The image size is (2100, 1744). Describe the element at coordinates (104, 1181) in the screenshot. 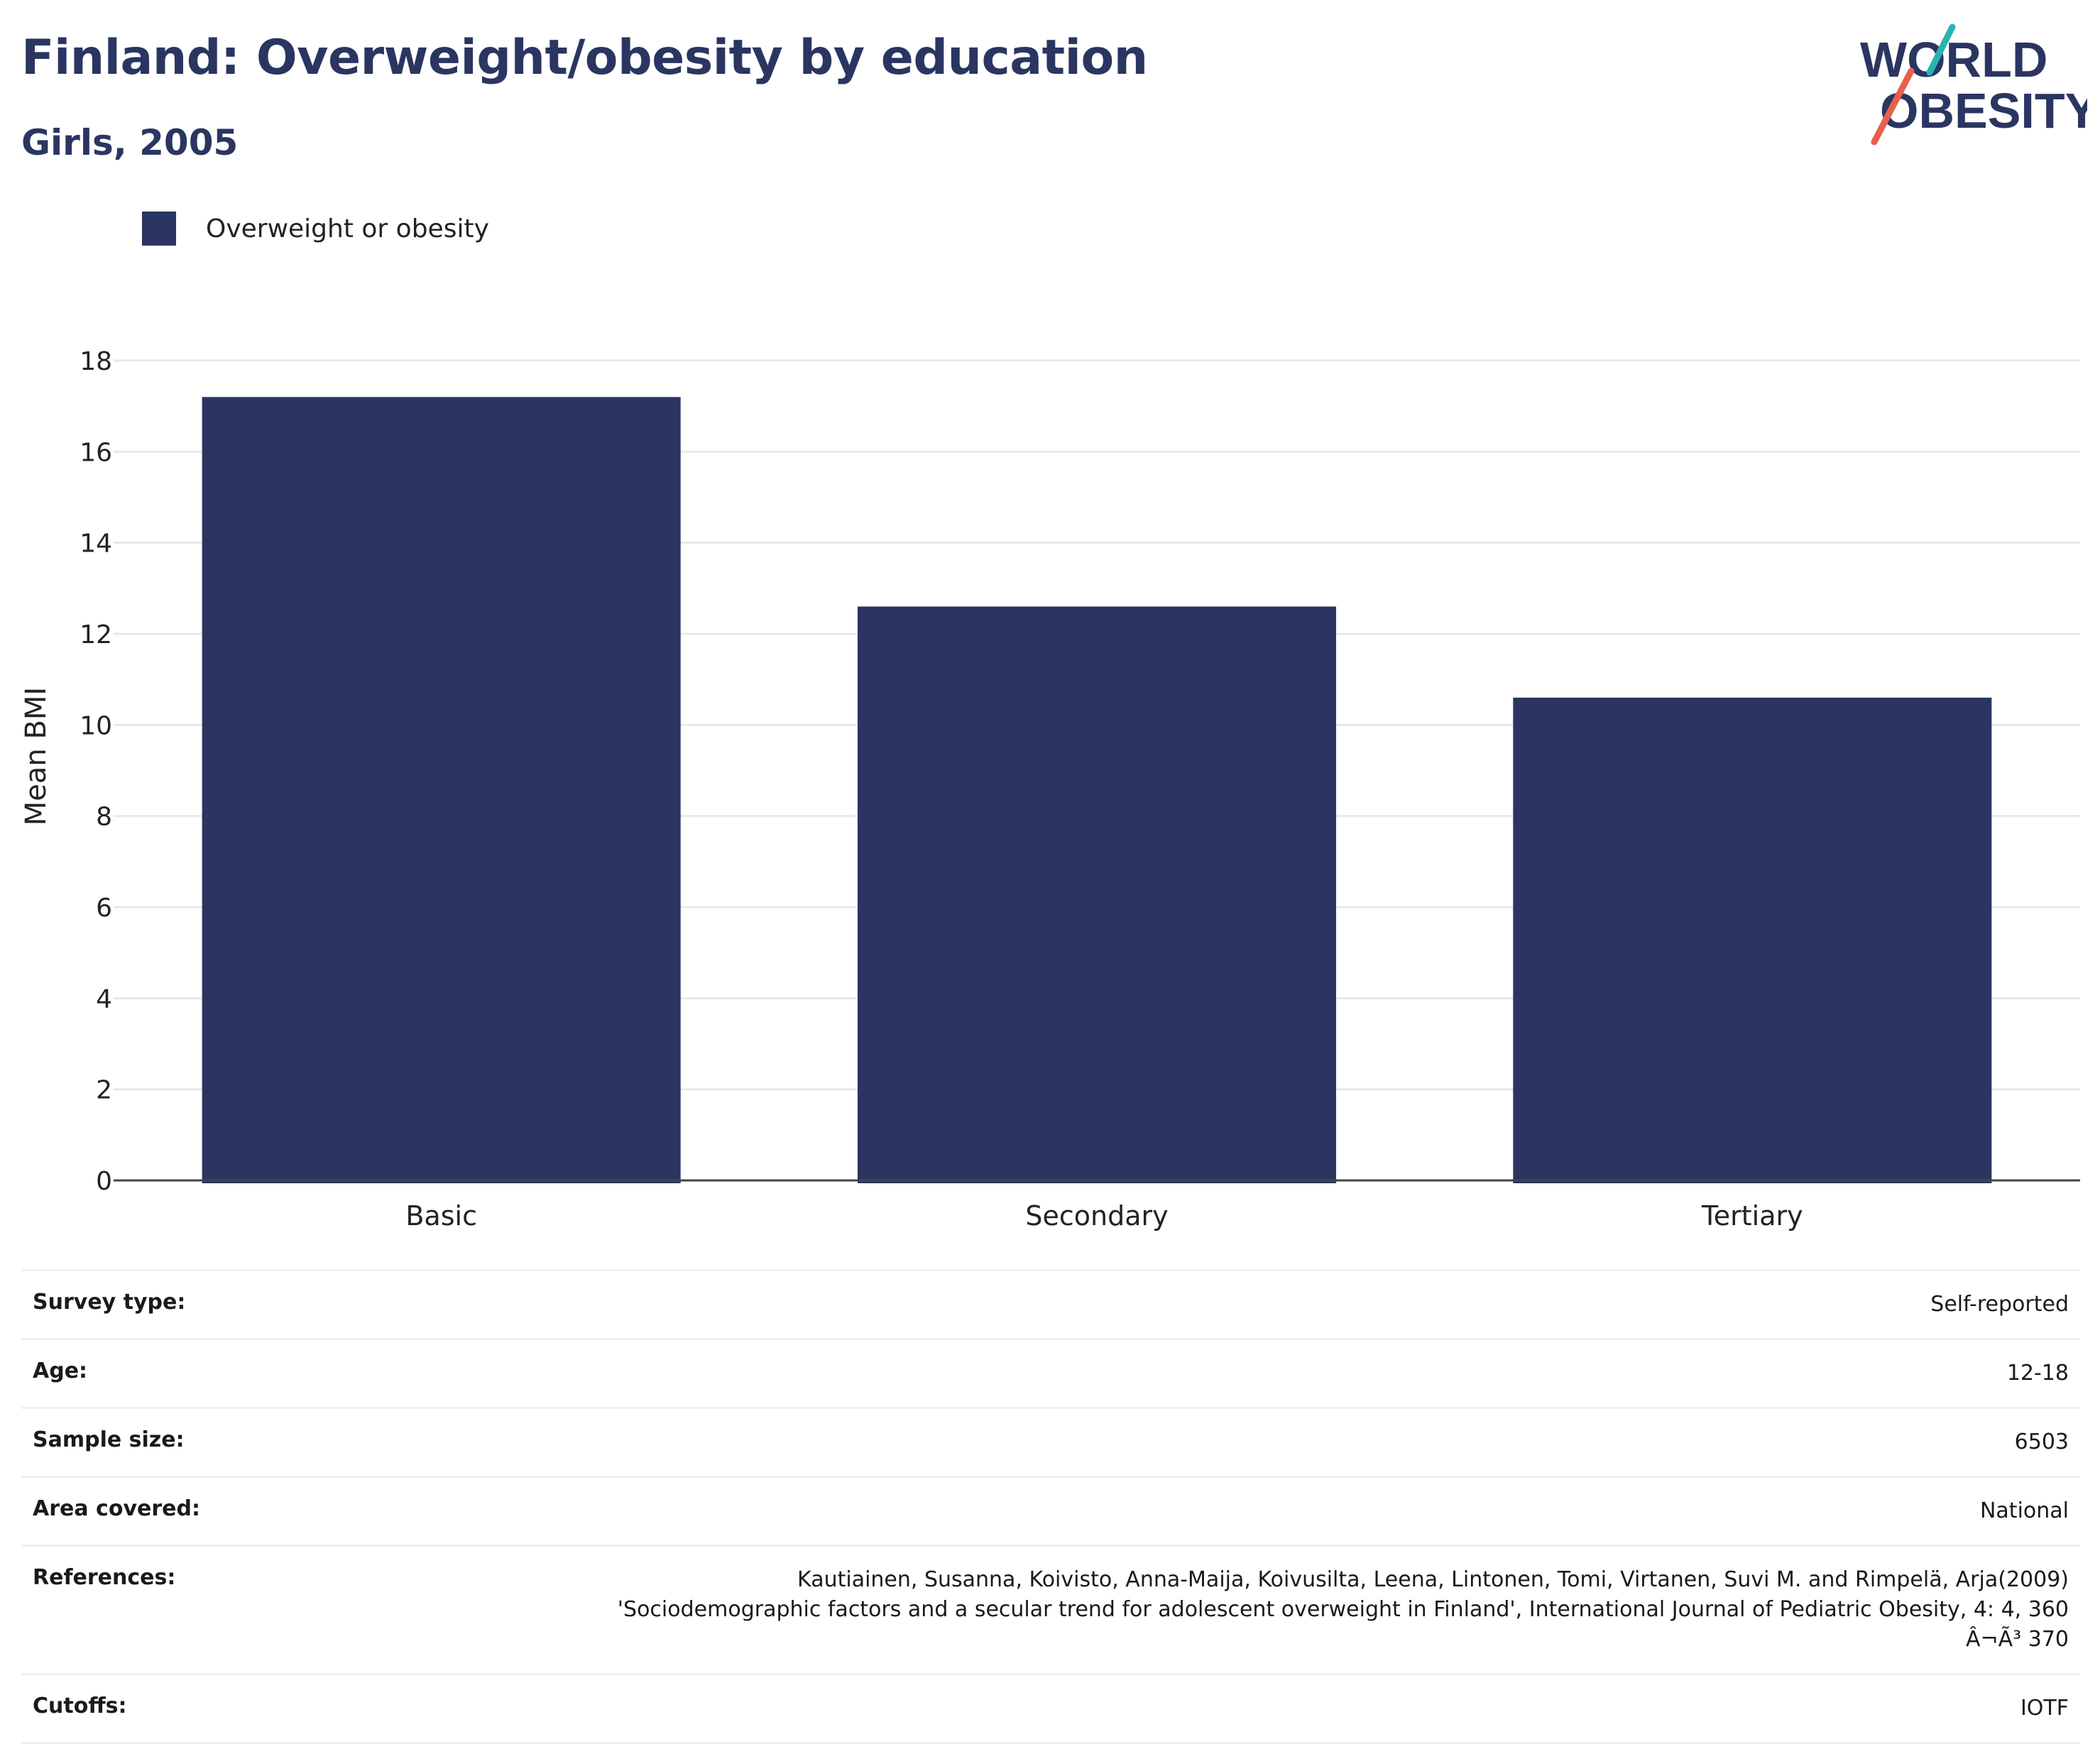

I see `y-tick-label: 0` at that location.